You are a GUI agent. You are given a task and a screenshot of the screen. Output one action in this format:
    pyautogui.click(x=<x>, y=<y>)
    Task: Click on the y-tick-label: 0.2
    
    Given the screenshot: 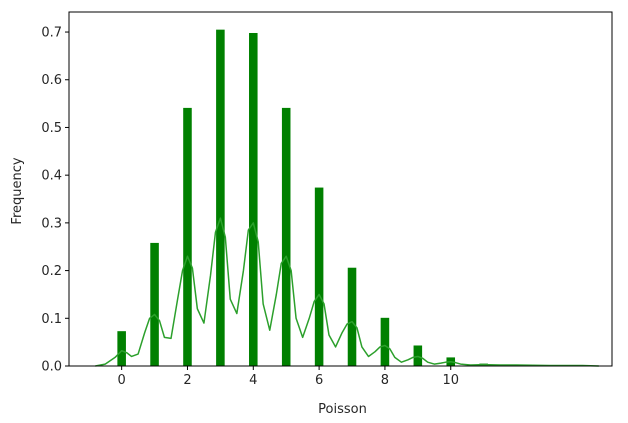 What is the action you would take?
    pyautogui.click(x=51, y=271)
    